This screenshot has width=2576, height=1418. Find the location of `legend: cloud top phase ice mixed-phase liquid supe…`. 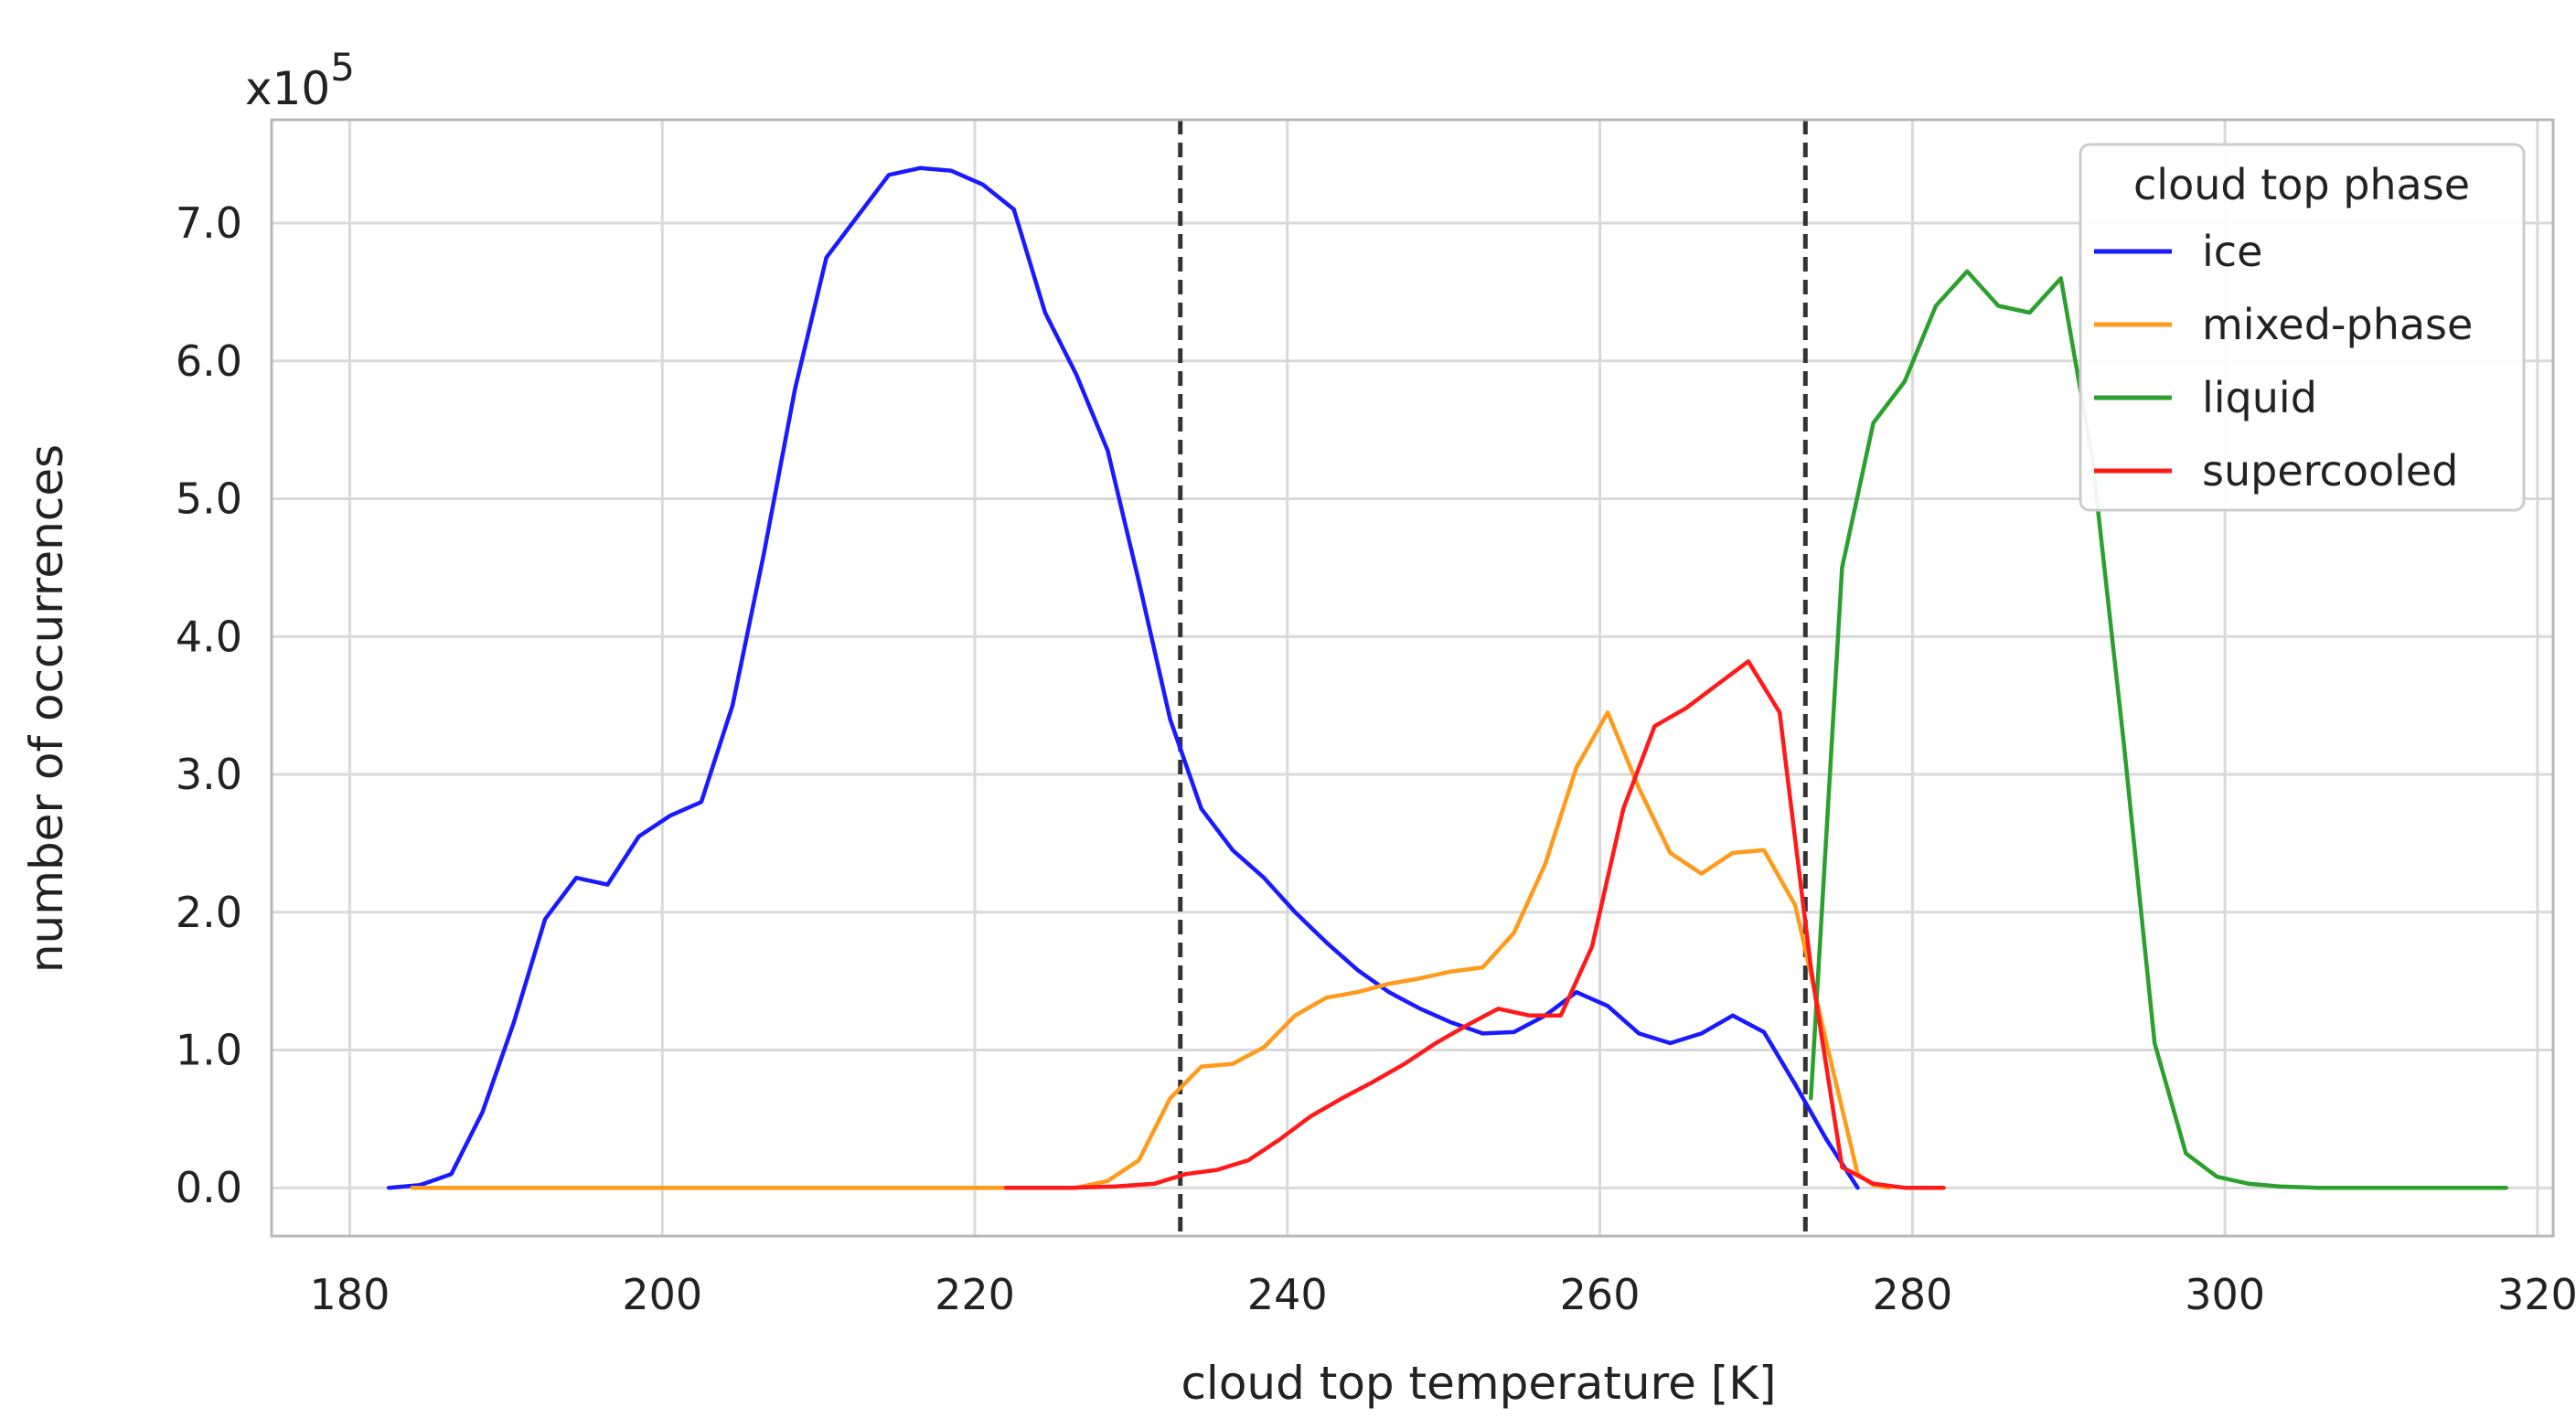

legend: cloud top phase ice mixed-phase liquid supe… is located at coordinates (2302, 327).